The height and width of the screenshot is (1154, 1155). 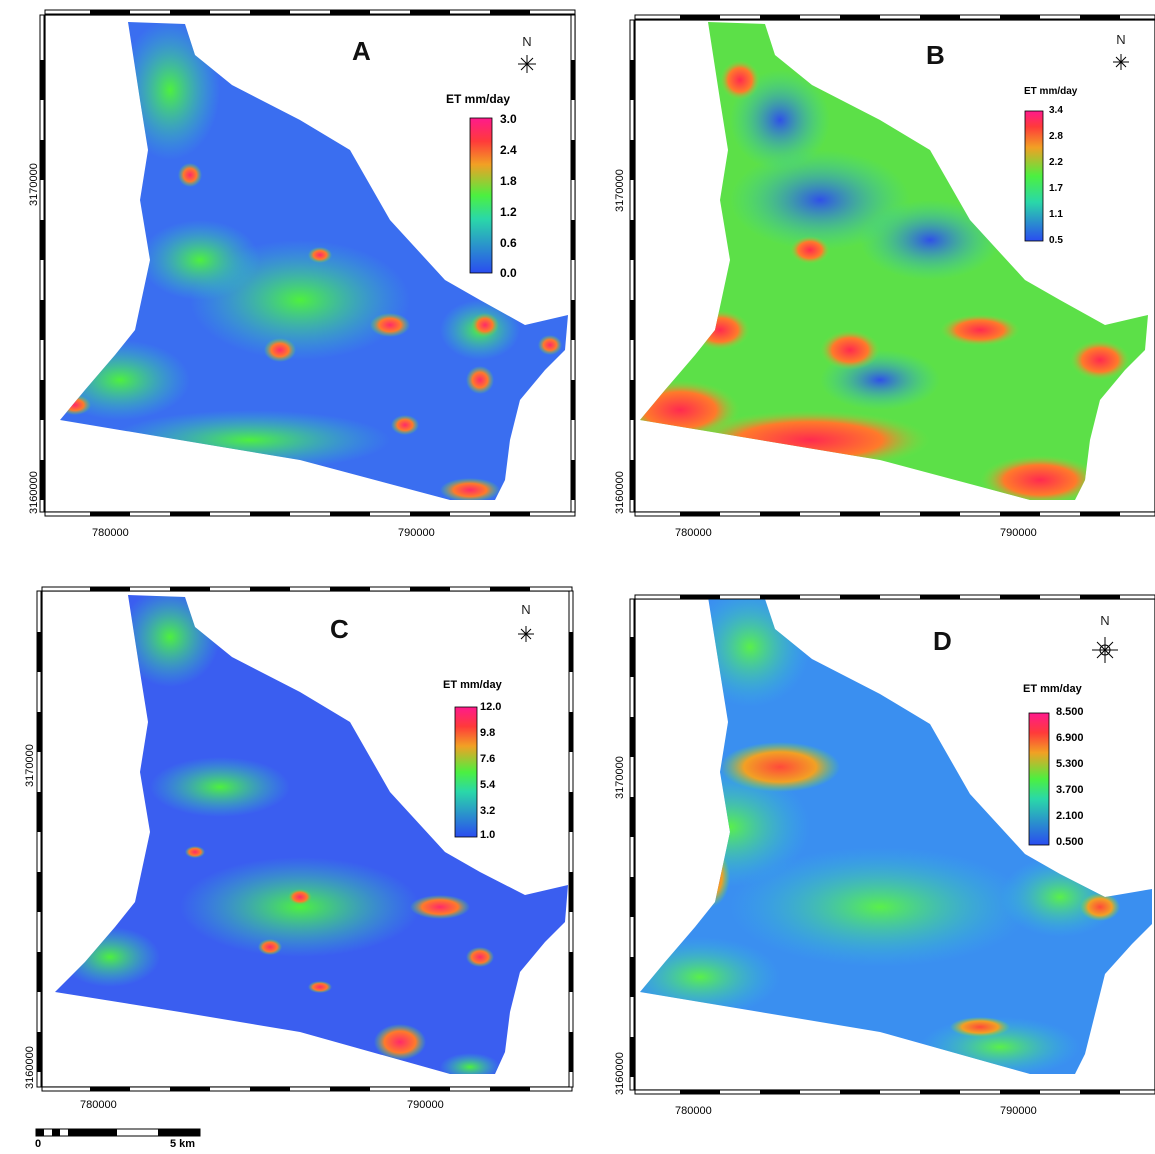 What do you see at coordinates (1070, 764) in the screenshot?
I see `legend-label: 5.300` at bounding box center [1070, 764].